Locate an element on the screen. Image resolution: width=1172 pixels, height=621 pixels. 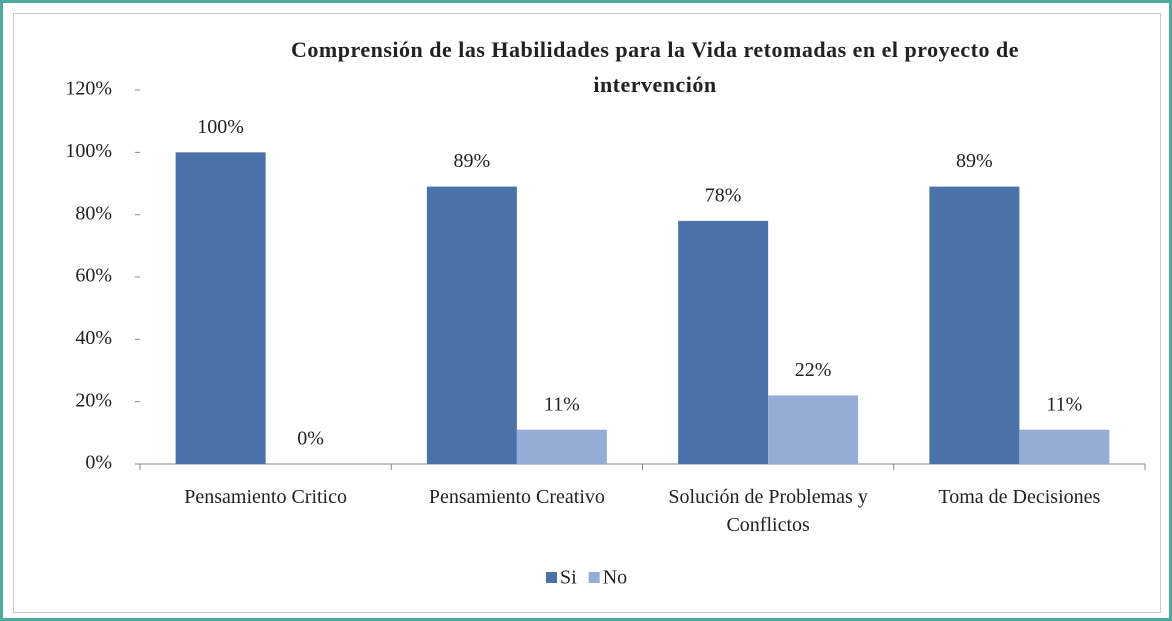
y-tick-label: 40% is located at coordinates (93, 338).